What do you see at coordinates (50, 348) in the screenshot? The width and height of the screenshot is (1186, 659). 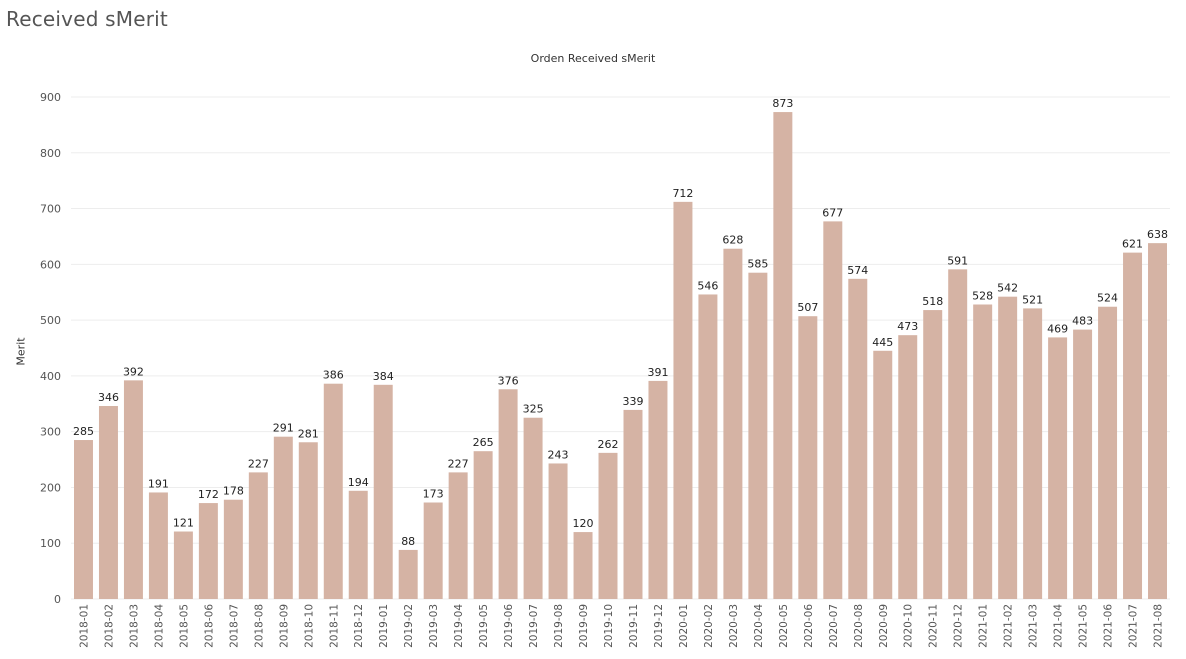 I see `y-axis-ticks: 0 100 200 300 400 500 600 700 800 900` at bounding box center [50, 348].